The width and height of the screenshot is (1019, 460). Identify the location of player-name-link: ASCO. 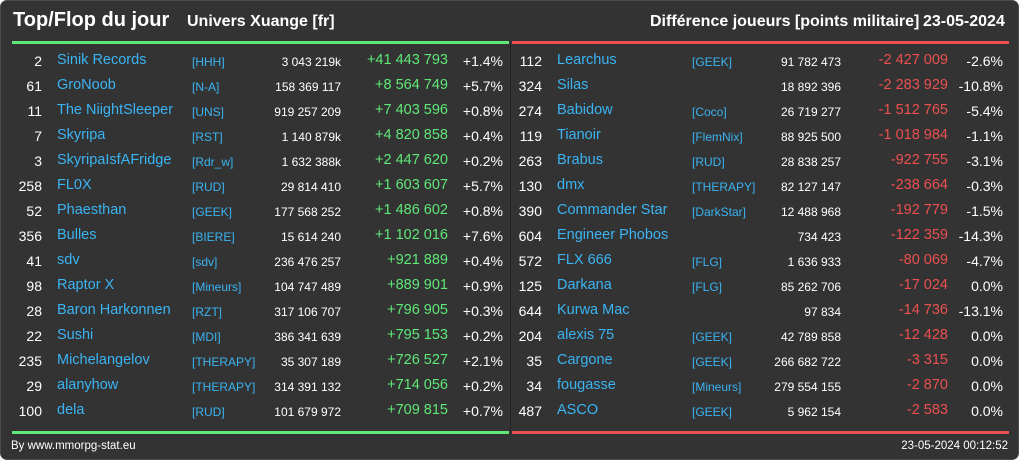
(578, 410).